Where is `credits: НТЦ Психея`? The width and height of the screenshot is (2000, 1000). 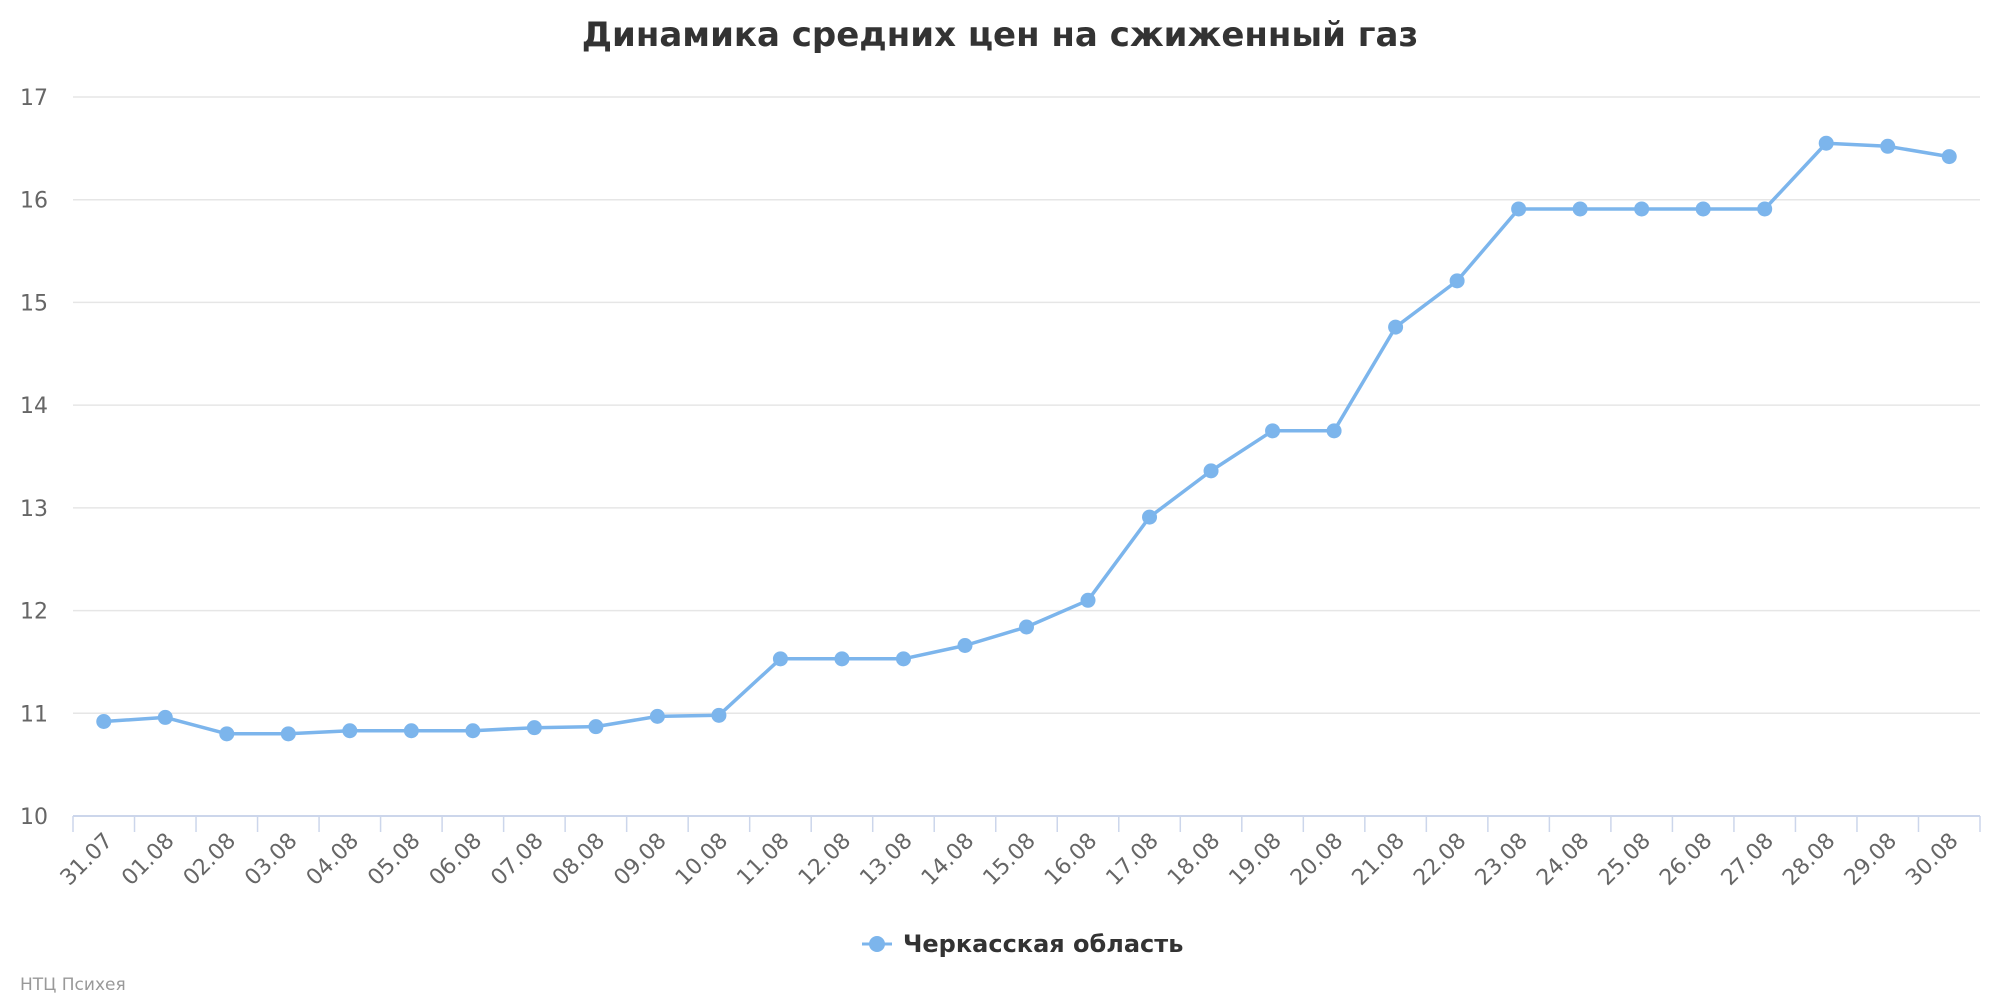 credits: НТЦ Психея is located at coordinates (73, 985).